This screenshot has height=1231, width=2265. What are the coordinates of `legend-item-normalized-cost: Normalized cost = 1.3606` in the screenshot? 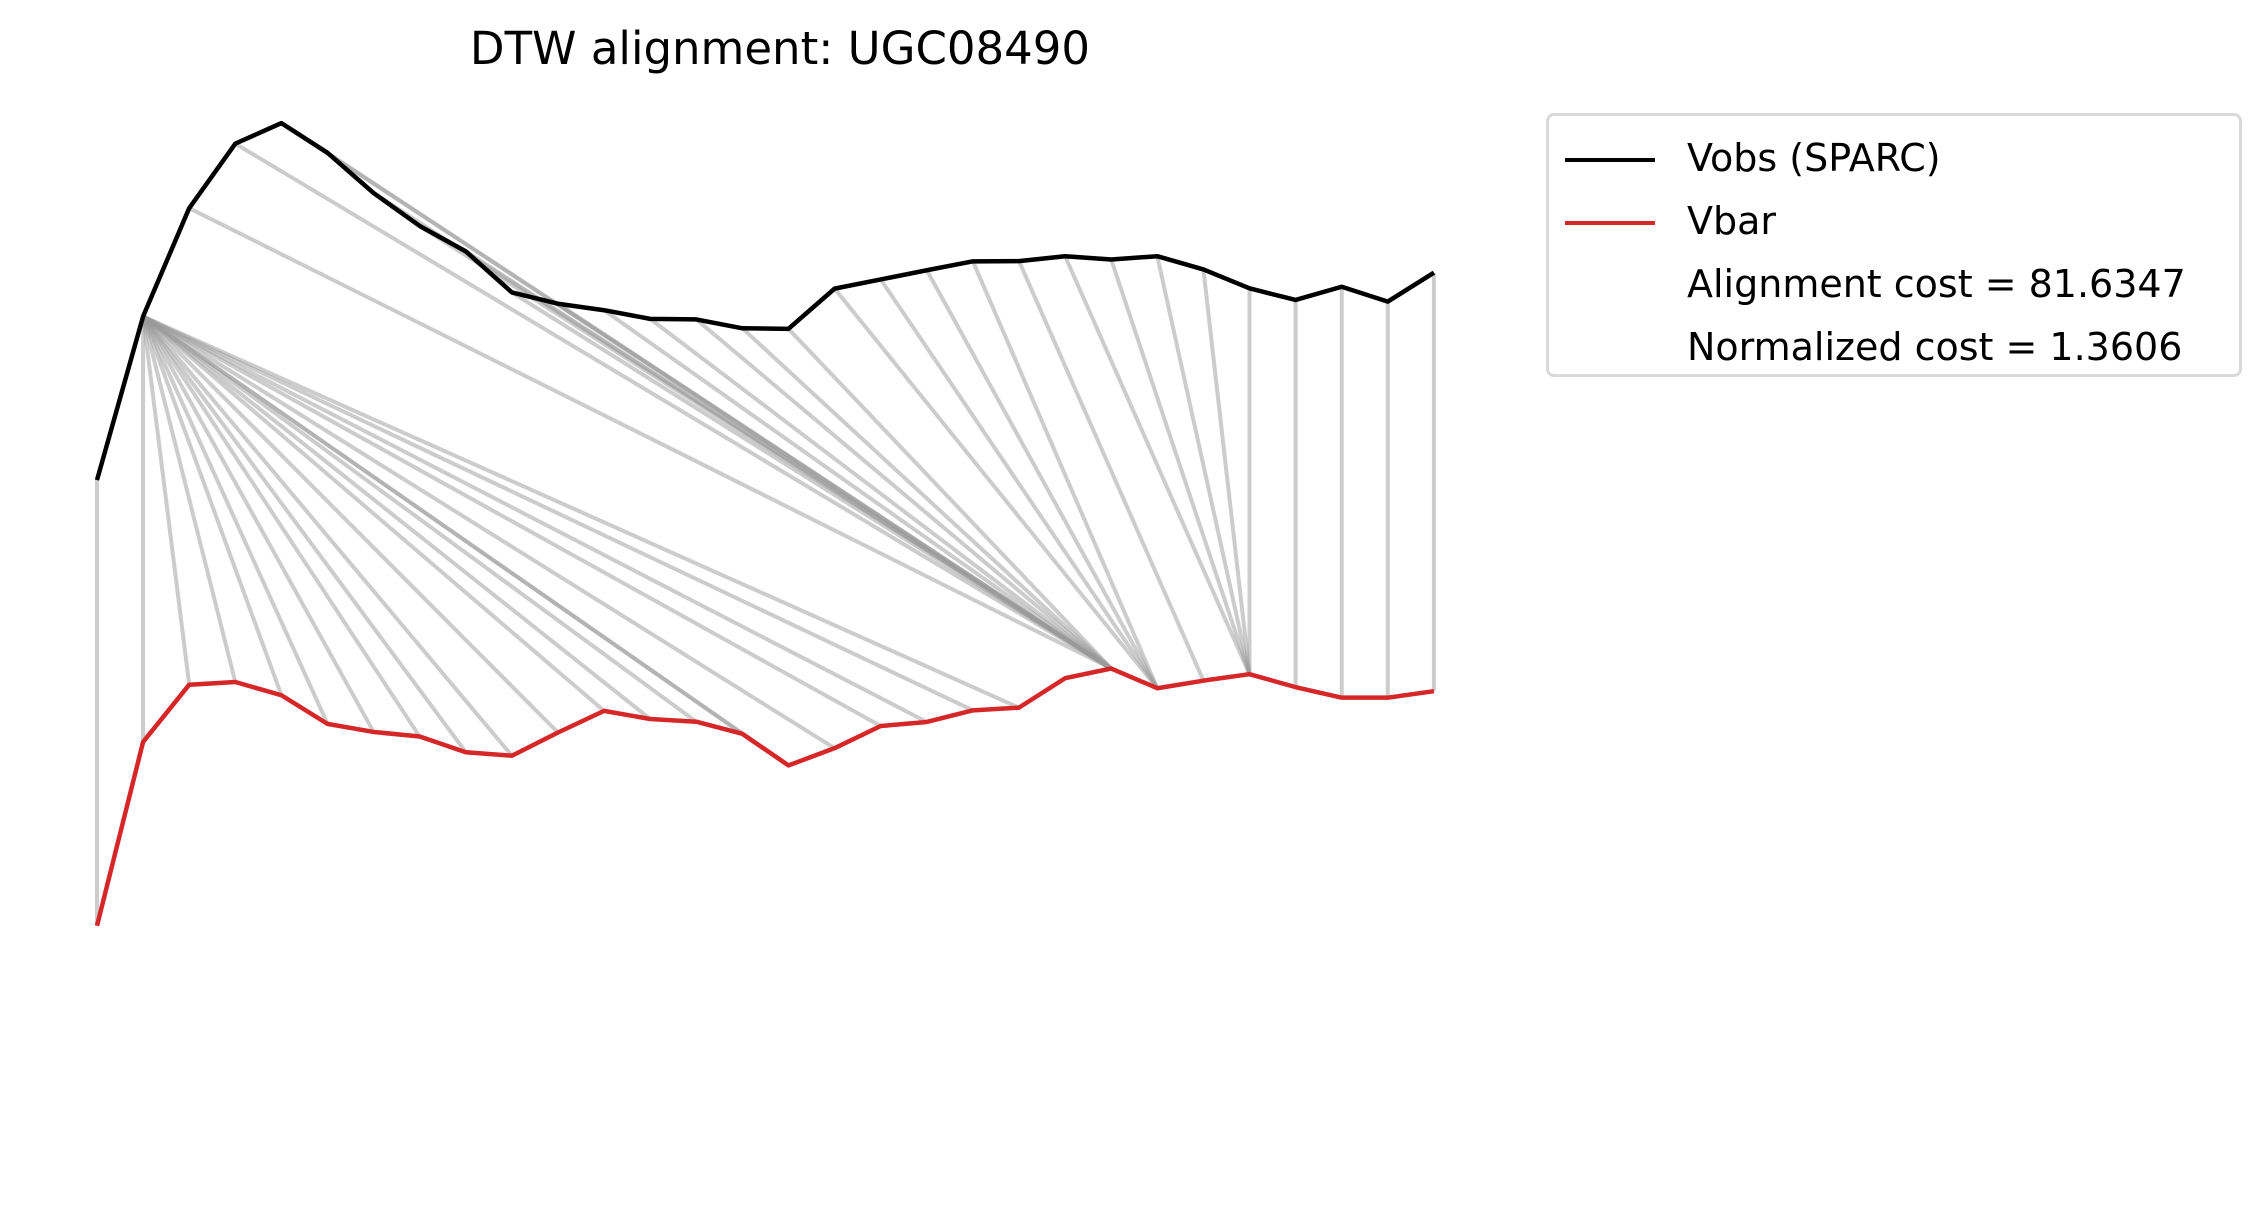 It's located at (1894, 349).